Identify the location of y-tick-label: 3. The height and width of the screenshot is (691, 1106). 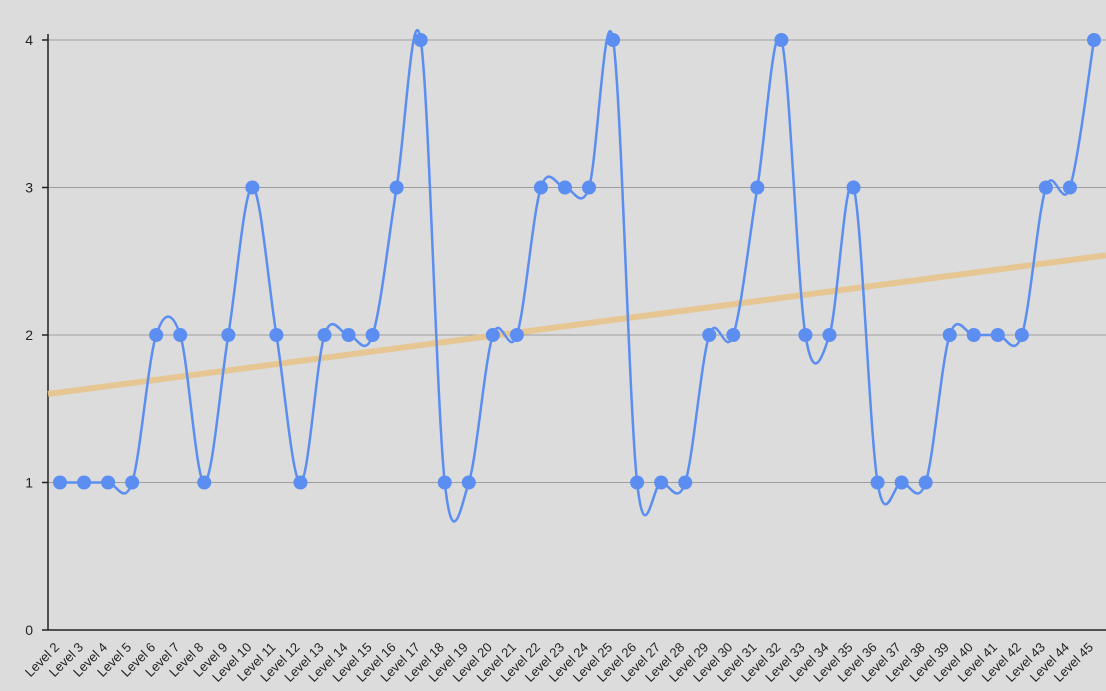
(29, 188).